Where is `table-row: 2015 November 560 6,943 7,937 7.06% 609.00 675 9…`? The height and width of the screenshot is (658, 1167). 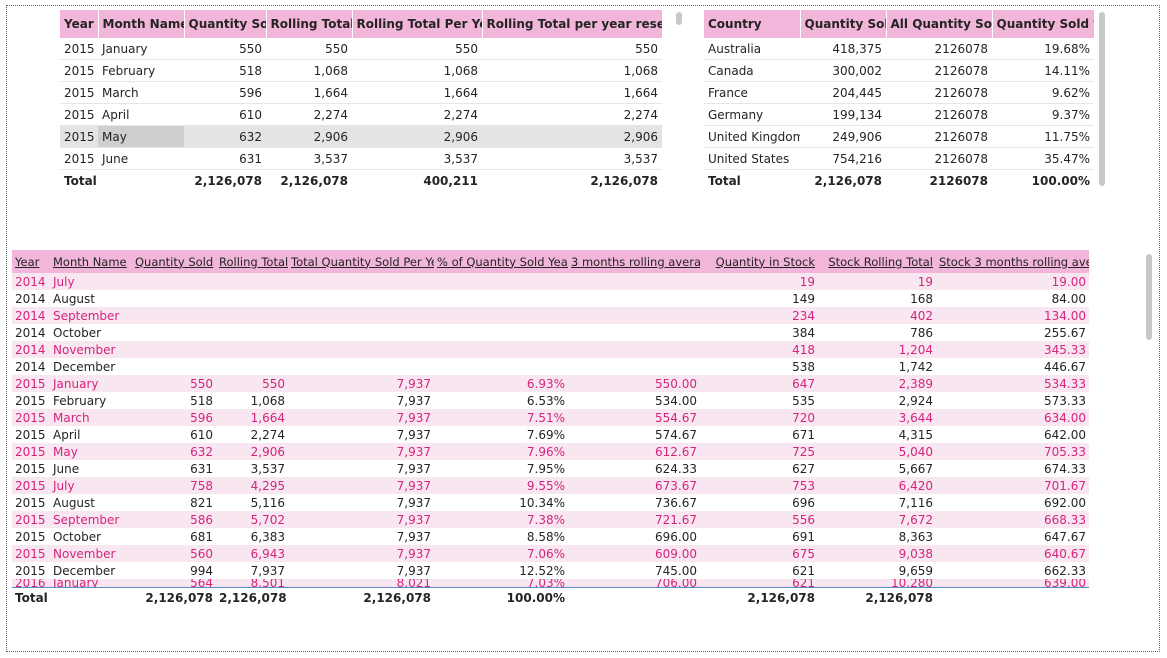 table-row: 2015 November 560 6,943 7,937 7.06% 609.00 675 9… is located at coordinates (550, 553).